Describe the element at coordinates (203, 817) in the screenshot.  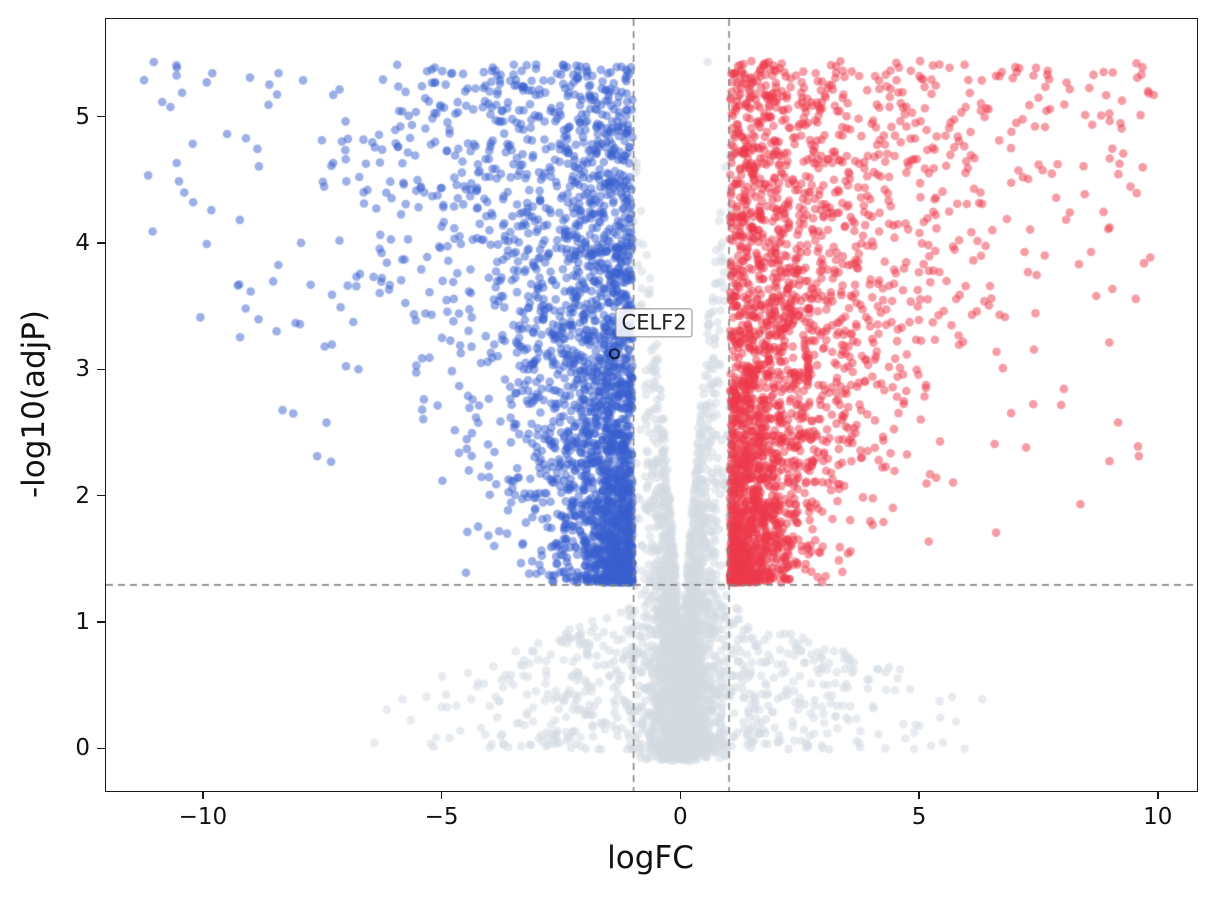
I see `x-tick-label: −10` at that location.